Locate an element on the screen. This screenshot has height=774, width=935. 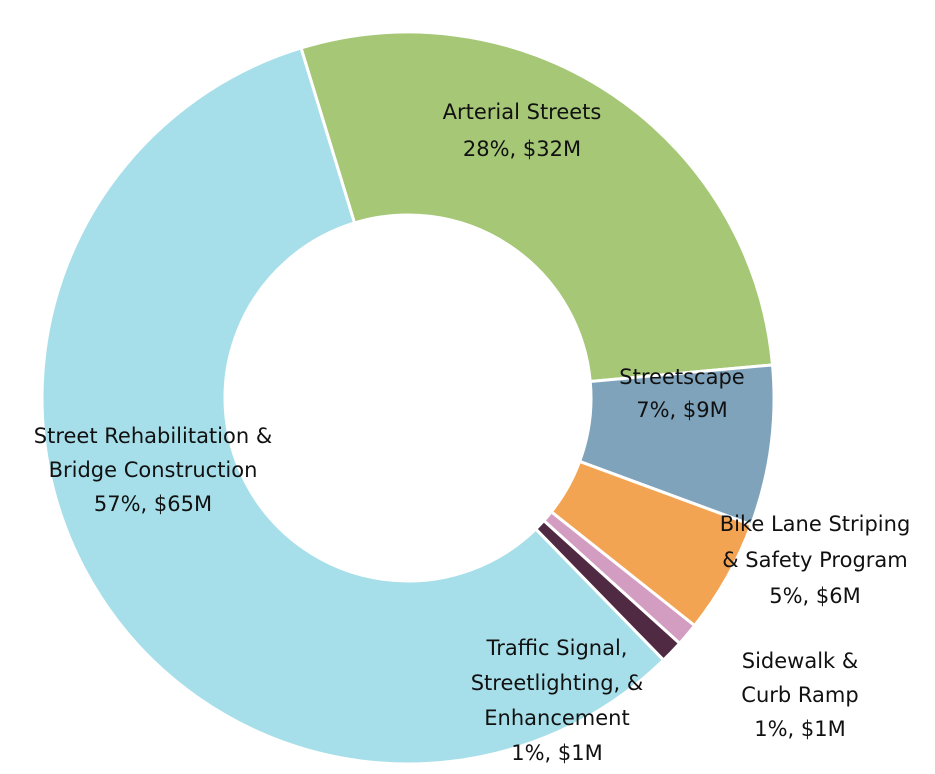
slice-label: Streetscape is located at coordinates (681, 377).